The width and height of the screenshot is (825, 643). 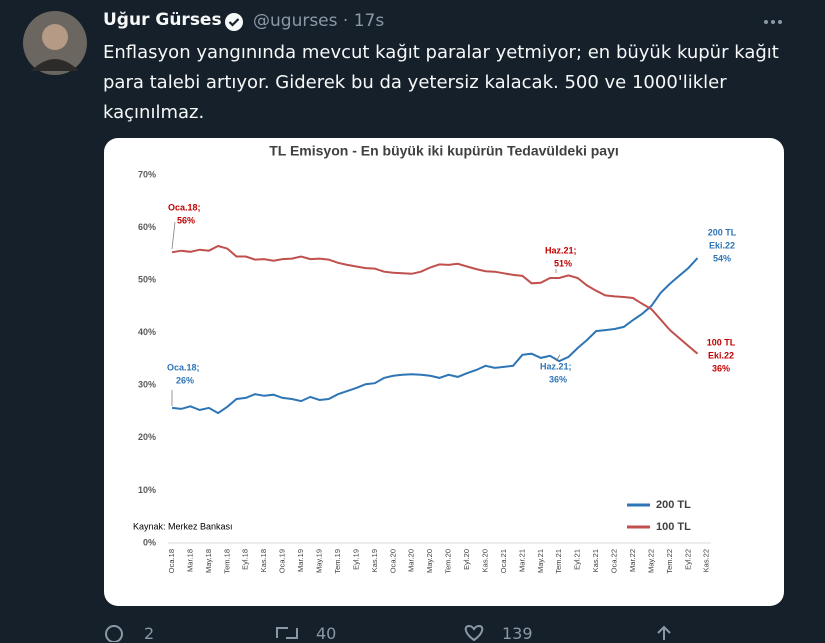 I want to click on x-tick-label: Eyl.22, so click(x=687, y=559).